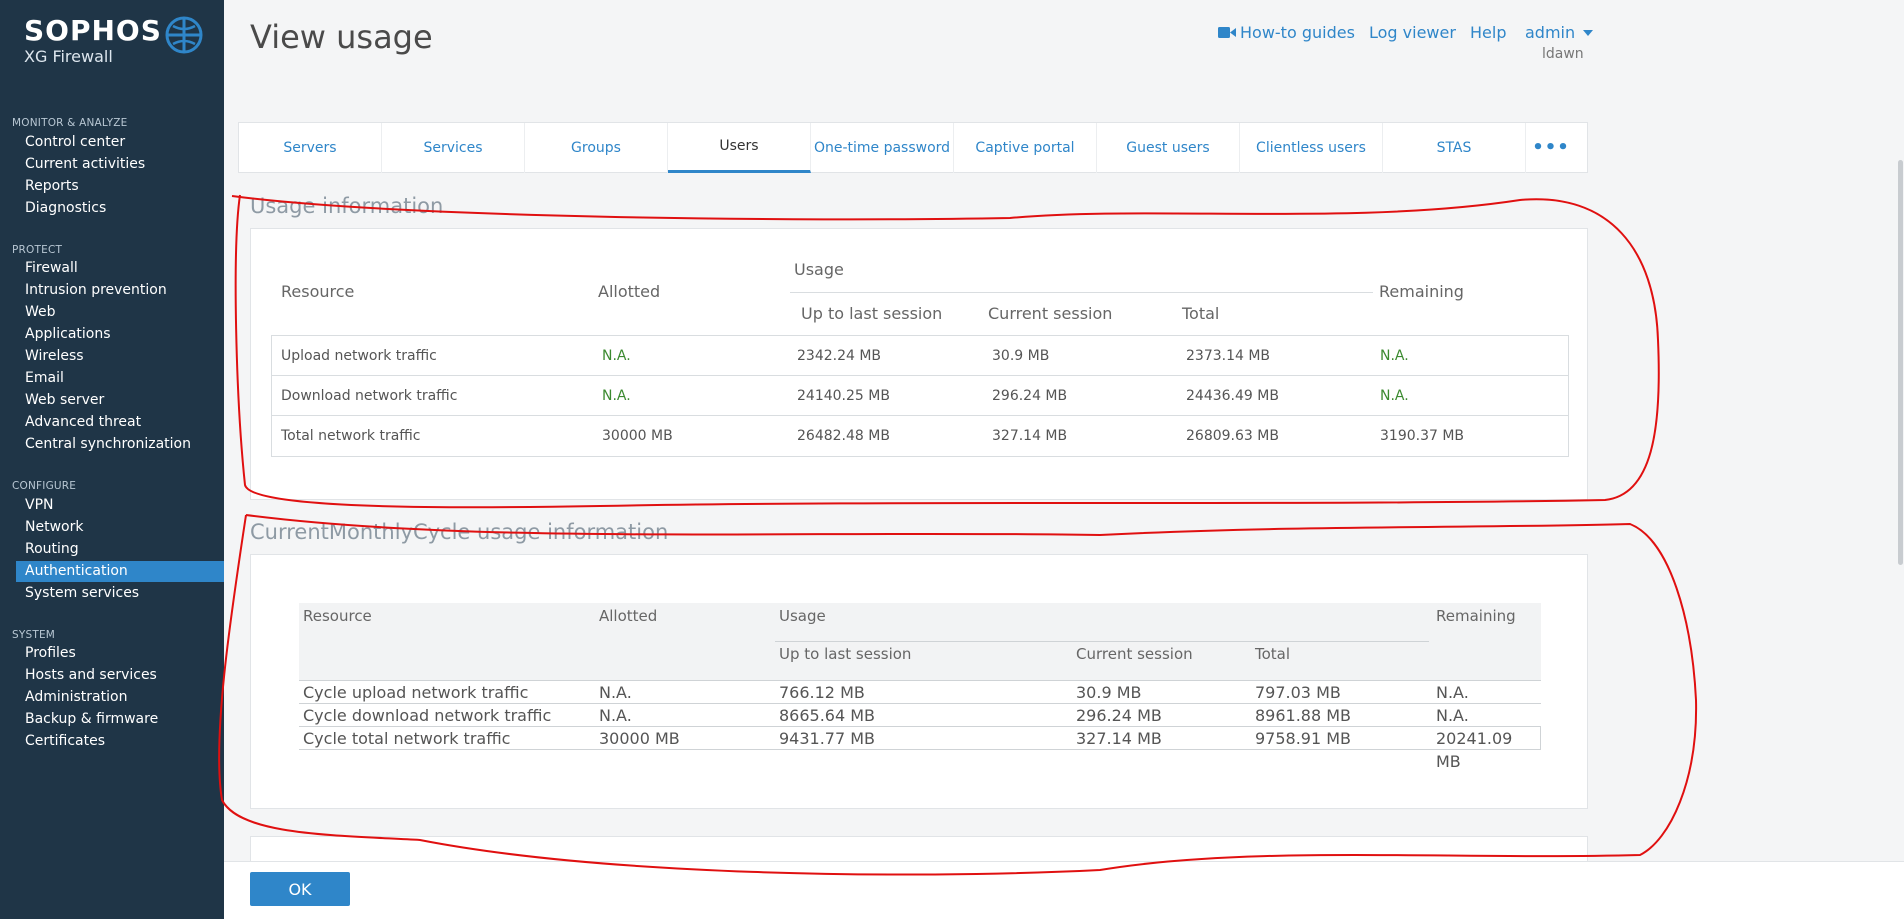 This screenshot has height=919, width=1904. Describe the element at coordinates (120, 571) in the screenshot. I see `sidebar-item-authentication: Authentication` at that location.